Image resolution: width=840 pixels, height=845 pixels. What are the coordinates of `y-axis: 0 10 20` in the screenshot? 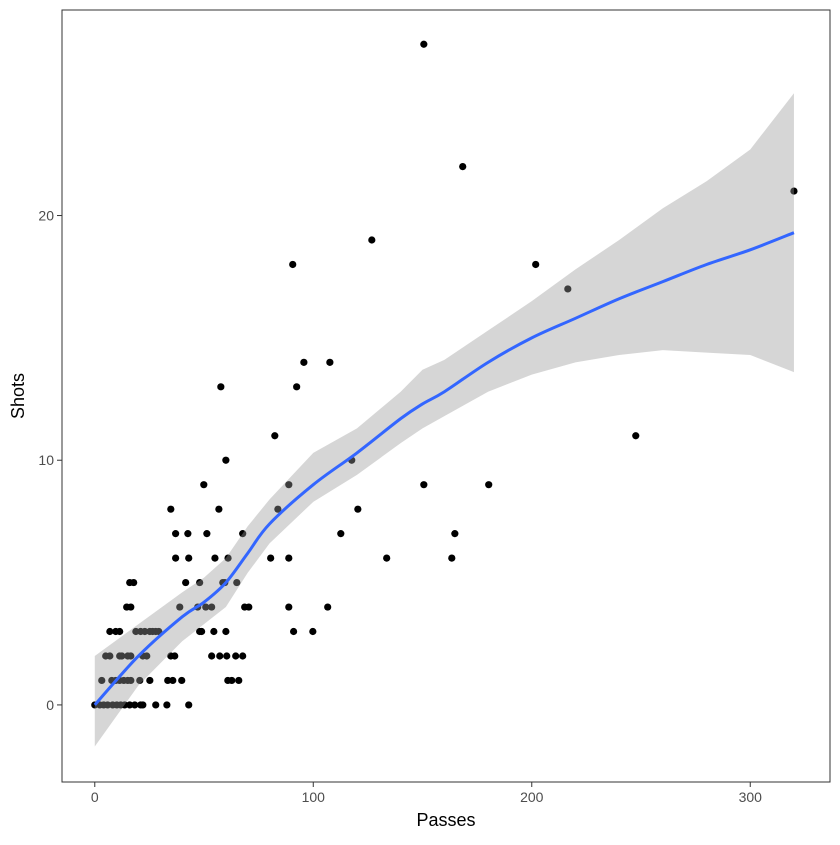 It's located at (50, 460).